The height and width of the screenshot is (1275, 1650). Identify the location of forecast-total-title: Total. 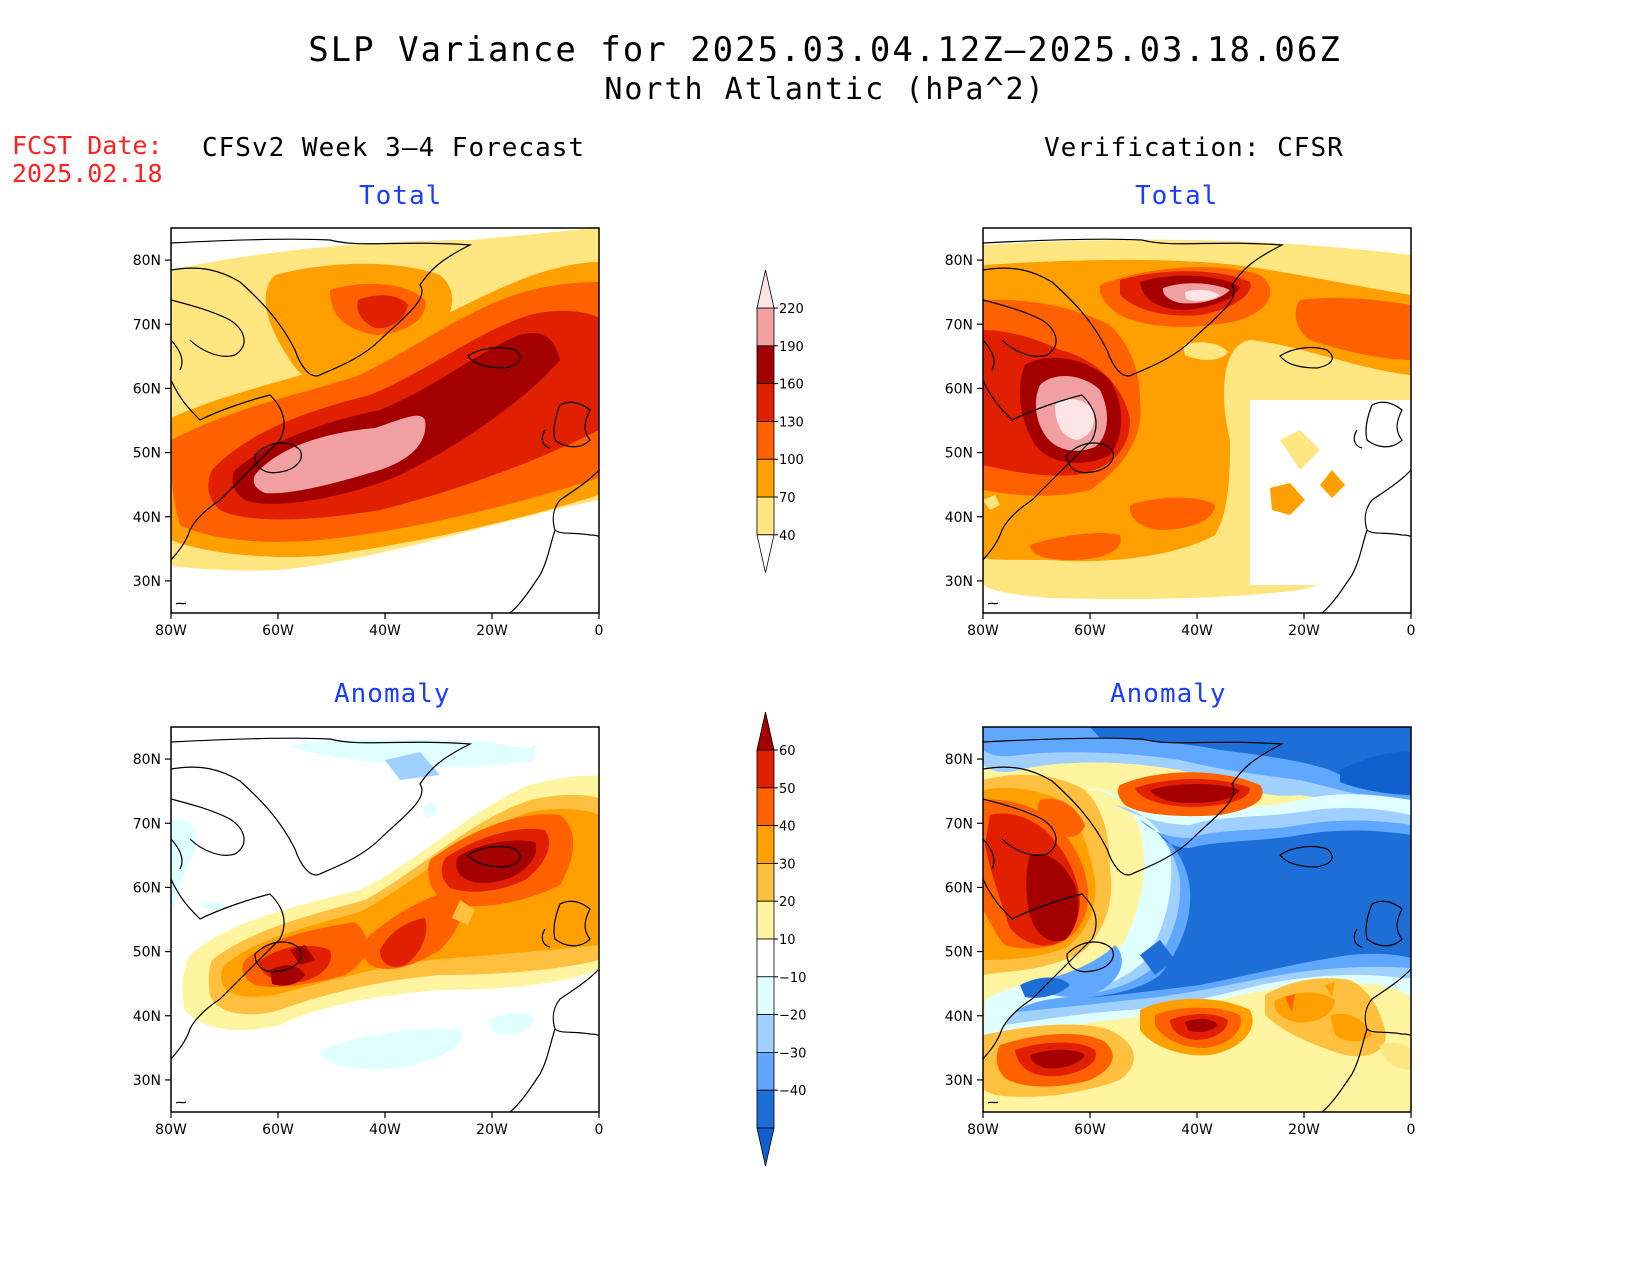
(401, 196).